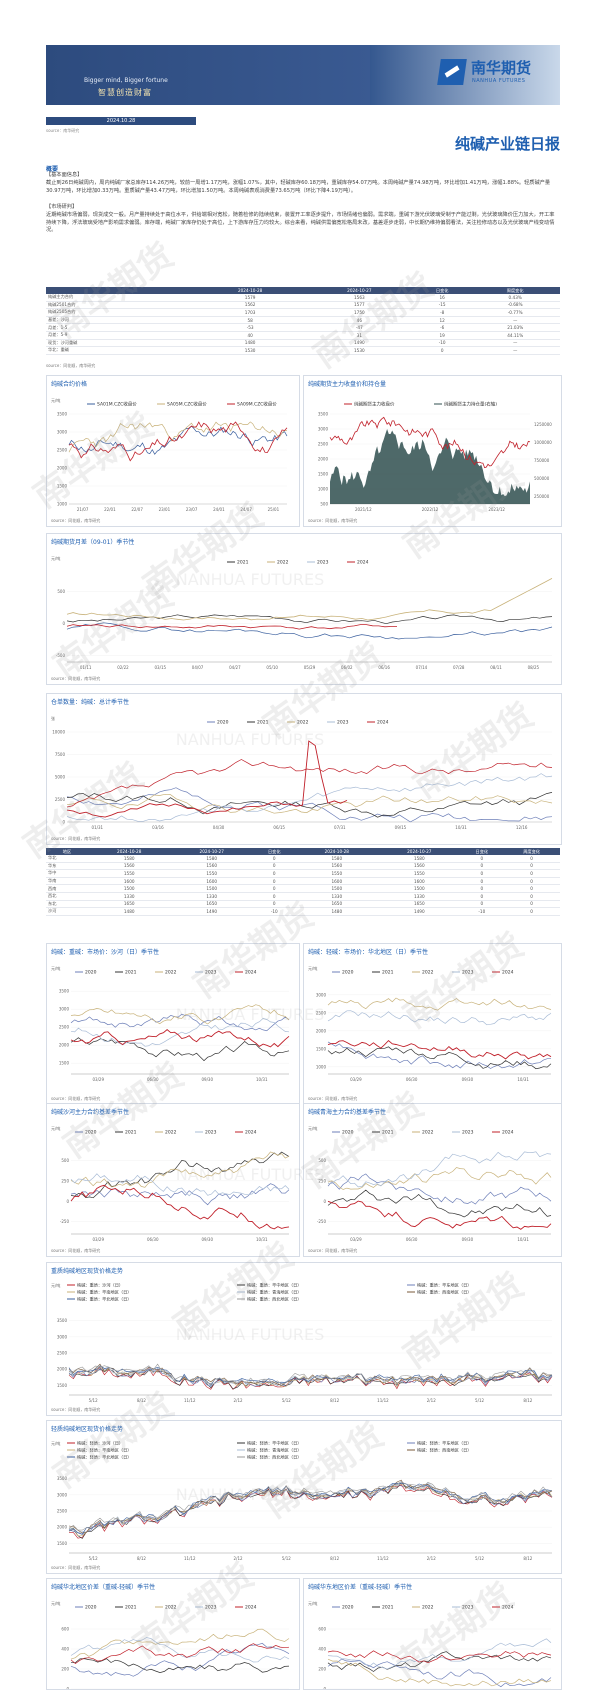  Describe the element at coordinates (322, 1649) in the screenshot. I see `y-tick-label: 400` at that location.